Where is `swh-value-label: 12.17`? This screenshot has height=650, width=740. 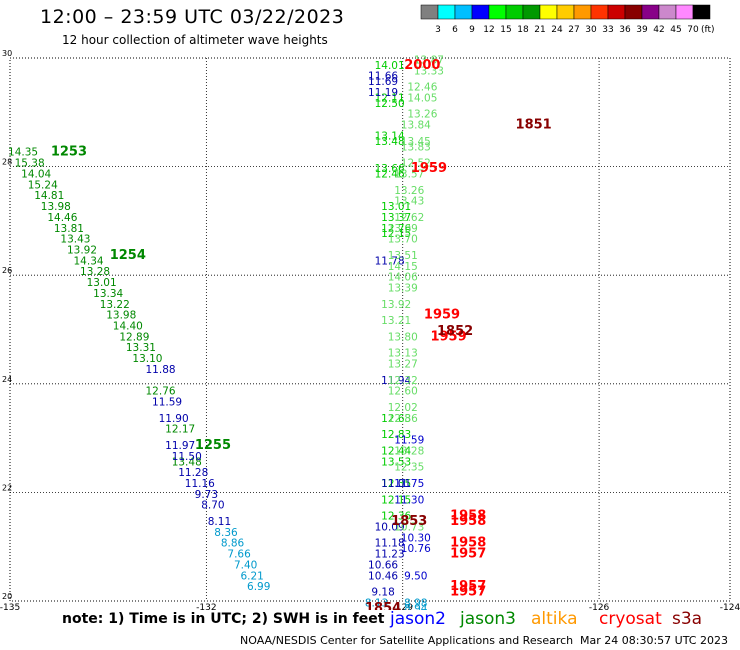
swh-value-label: 12.17 is located at coordinates (180, 430).